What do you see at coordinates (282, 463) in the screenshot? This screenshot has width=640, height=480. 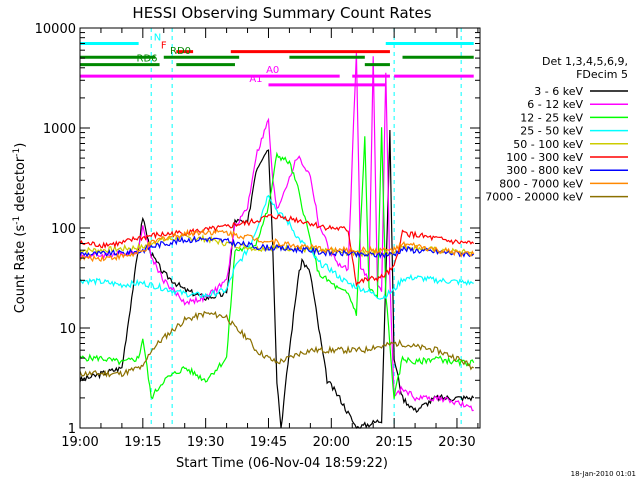 I see `x-axis-label: Start Time (06-Nov-04 18:59:22)` at bounding box center [282, 463].